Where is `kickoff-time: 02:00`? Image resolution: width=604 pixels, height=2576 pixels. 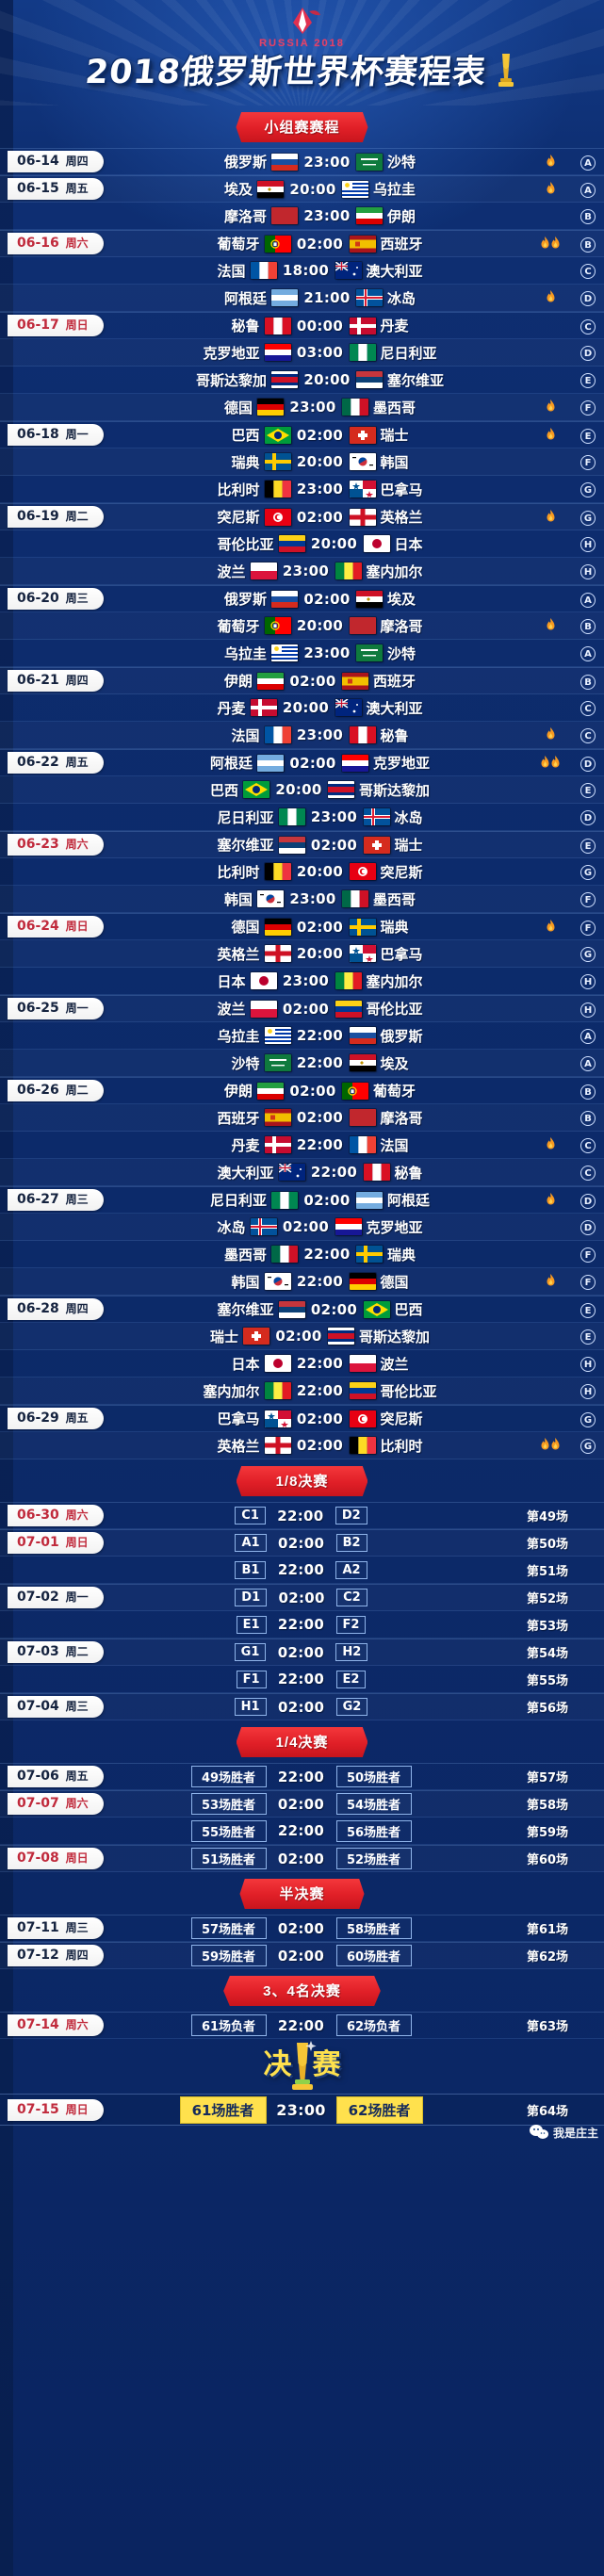
kickoff-time: 02:00 is located at coordinates (327, 1200).